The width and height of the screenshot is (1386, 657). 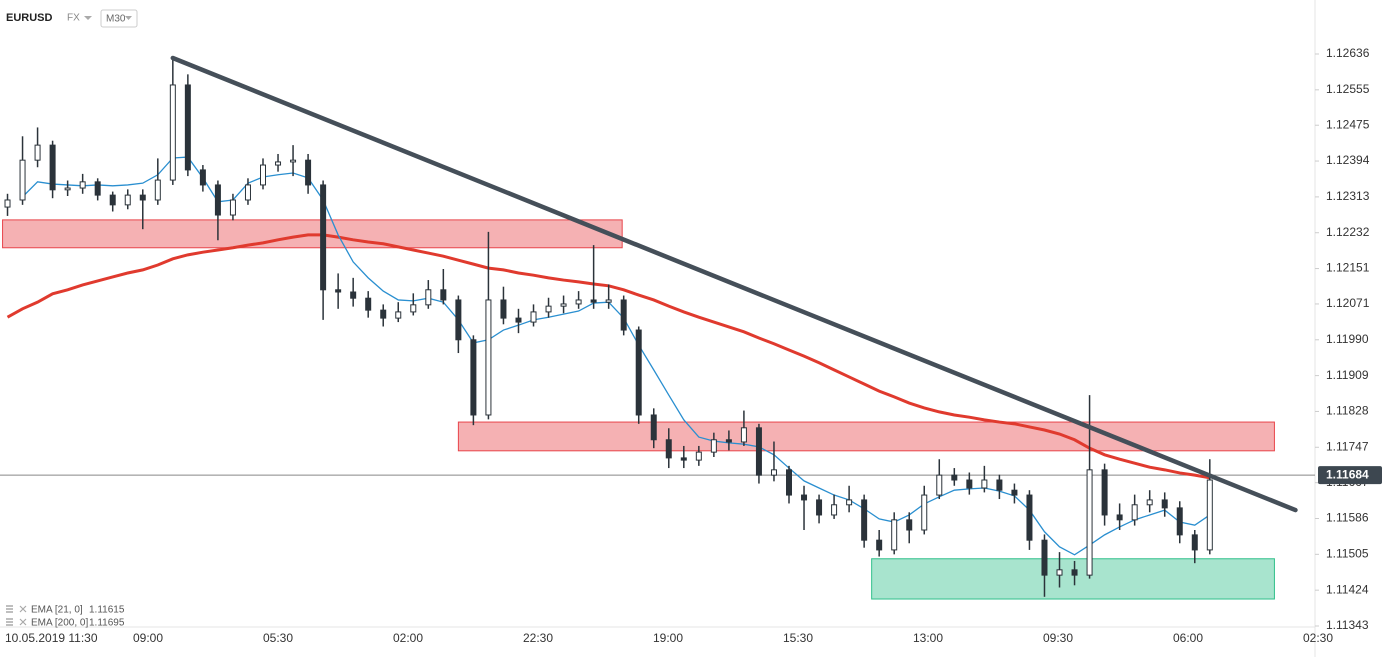 I want to click on interval-selector: M30, so click(x=119, y=18).